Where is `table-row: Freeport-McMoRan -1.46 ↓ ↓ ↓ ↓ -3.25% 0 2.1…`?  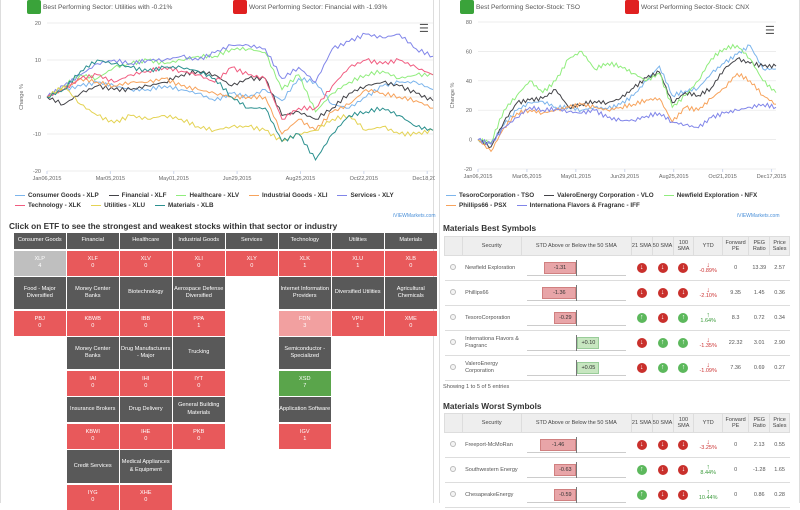
table-row: Freeport-McMoRan -1.46 ↓ ↓ ↓ ↓ -3.25% 0 2.1… is located at coordinates (617, 445).